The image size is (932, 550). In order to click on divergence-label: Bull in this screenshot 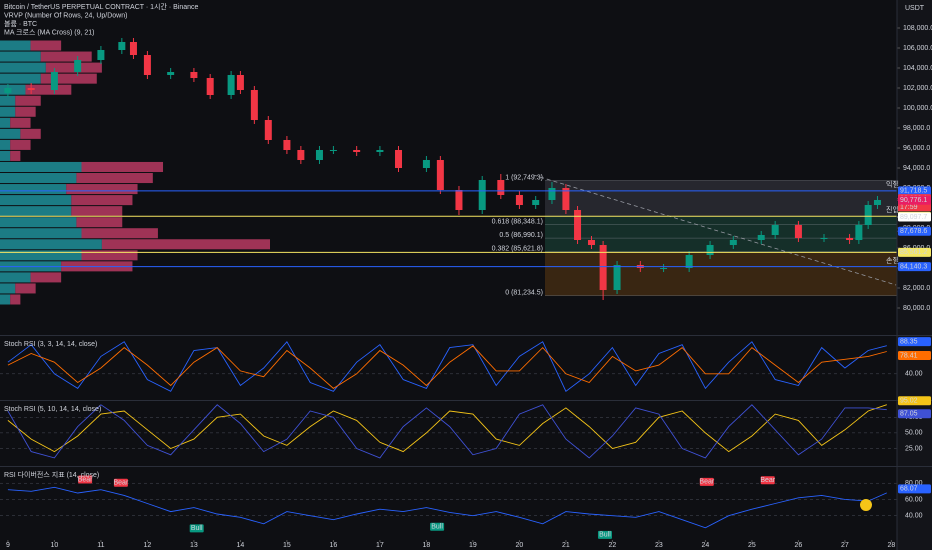, I will do `click(197, 528)`.